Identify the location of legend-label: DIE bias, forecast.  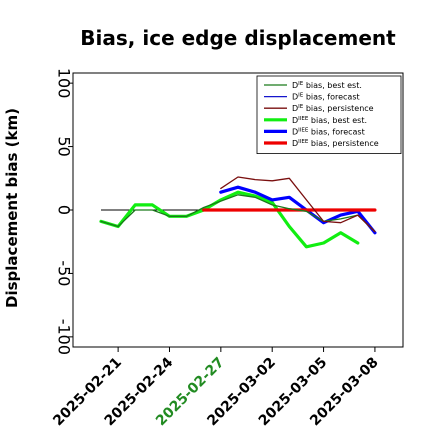
(326, 97).